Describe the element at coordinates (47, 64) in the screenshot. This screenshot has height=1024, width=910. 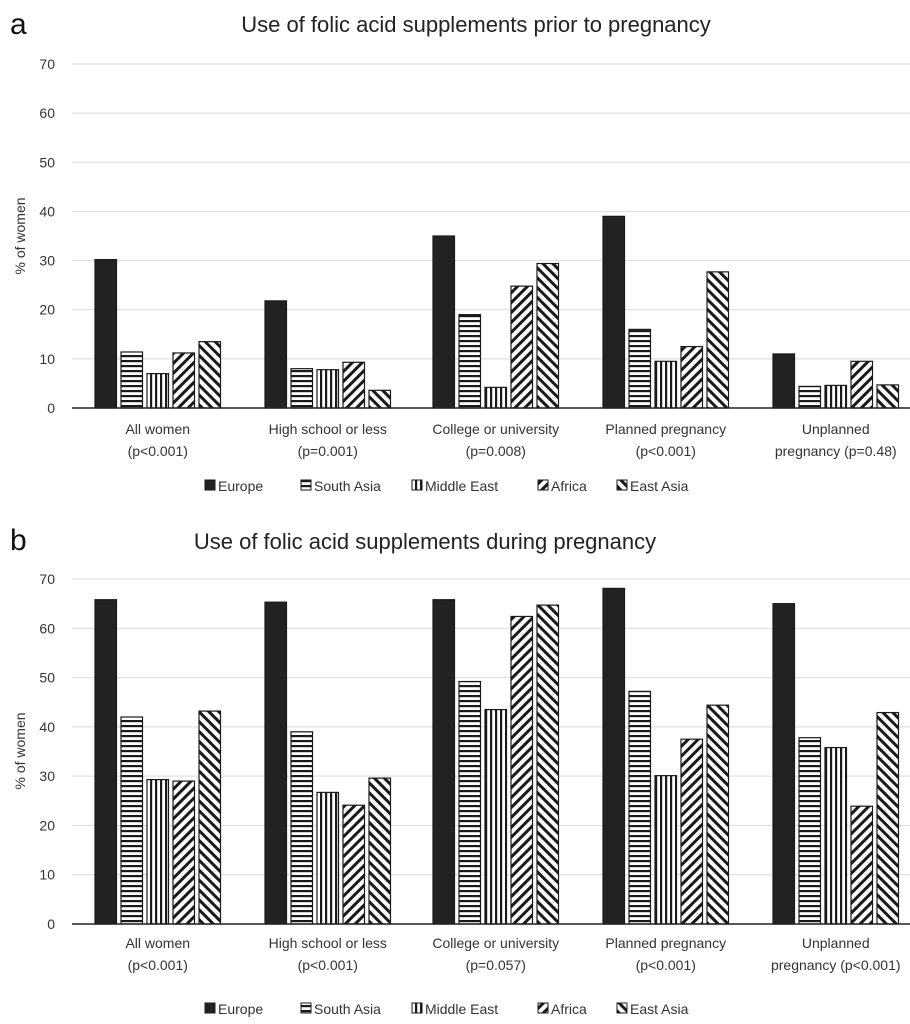
I see `y-tick-label: 70` at that location.